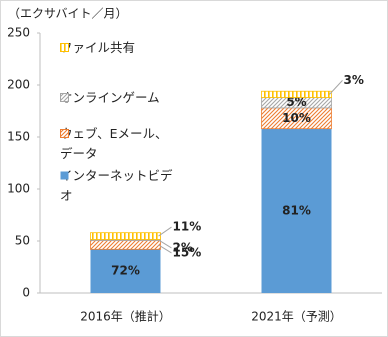 This screenshot has width=388, height=337. I want to click on legend-item: オンラインゲーム, so click(118, 98).